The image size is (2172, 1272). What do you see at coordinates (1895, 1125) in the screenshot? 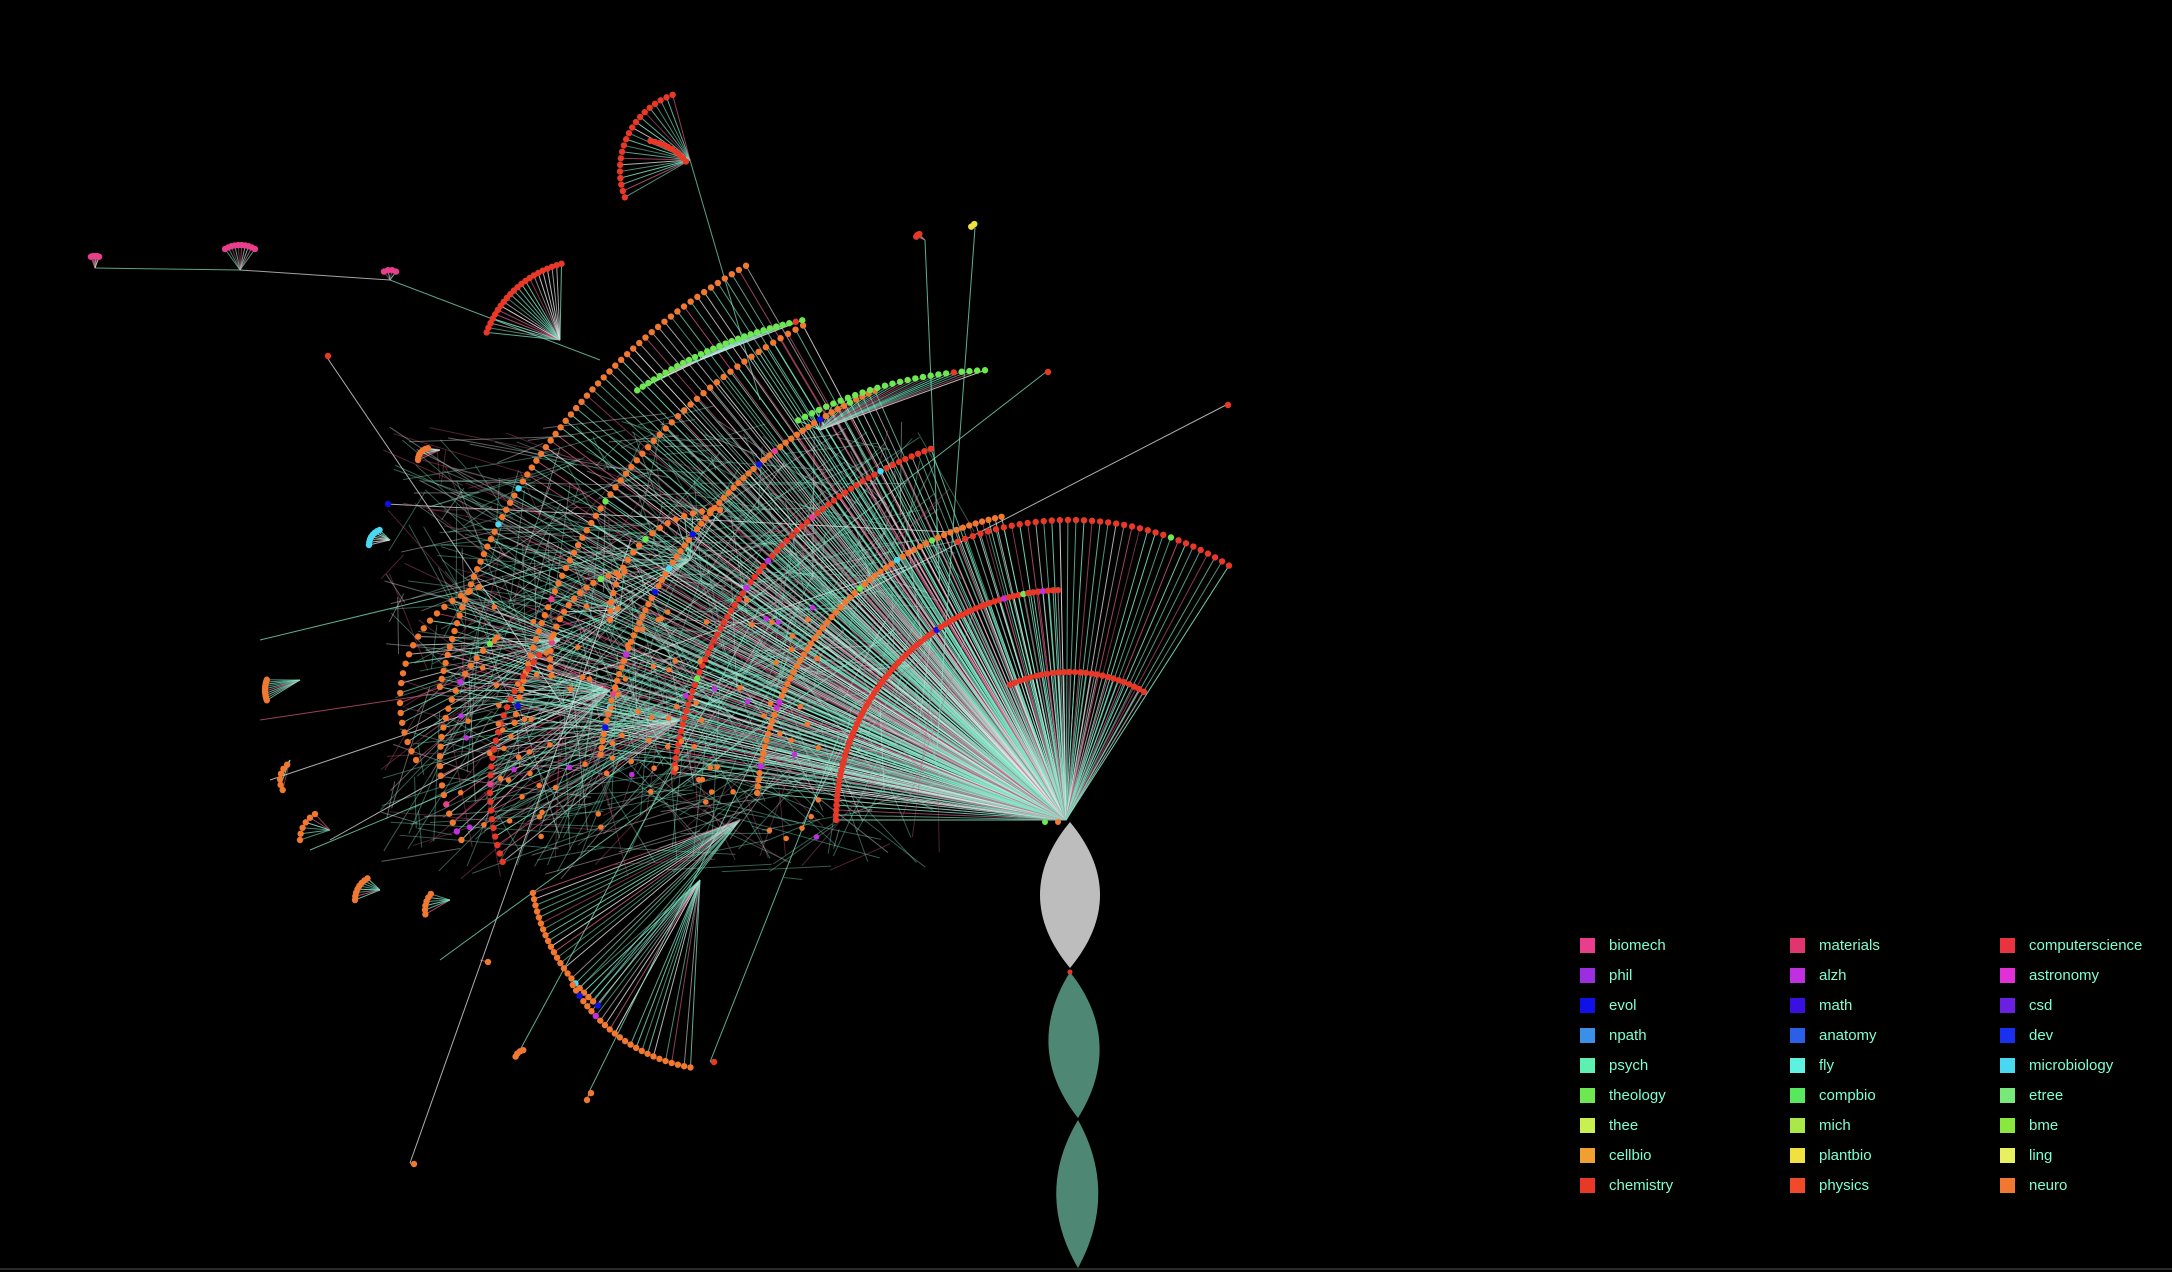
I see `legend-item-mich: mich` at bounding box center [1895, 1125].